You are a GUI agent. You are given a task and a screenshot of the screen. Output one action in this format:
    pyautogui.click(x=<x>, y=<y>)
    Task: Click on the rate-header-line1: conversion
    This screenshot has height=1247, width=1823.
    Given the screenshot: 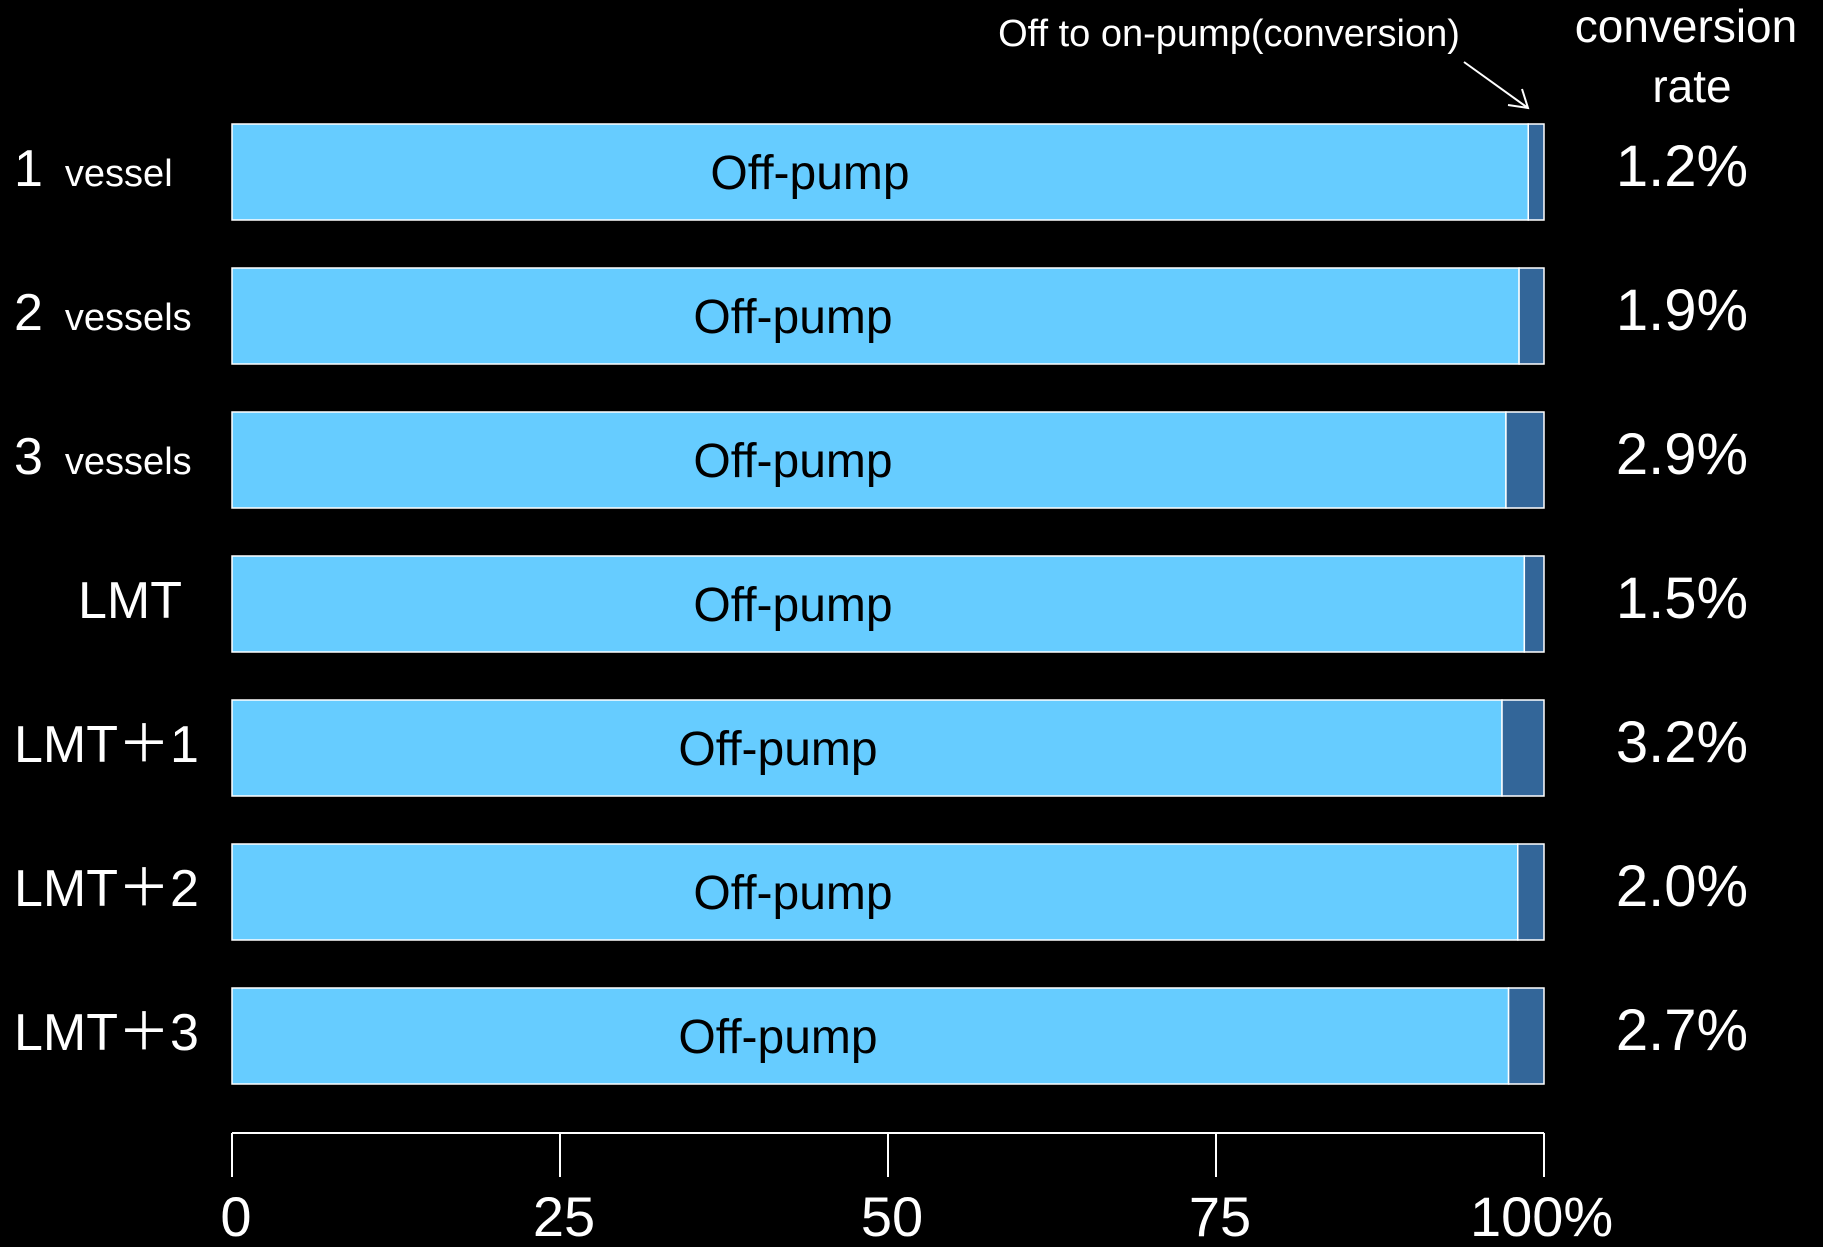 What is the action you would take?
    pyautogui.click(x=1686, y=26)
    